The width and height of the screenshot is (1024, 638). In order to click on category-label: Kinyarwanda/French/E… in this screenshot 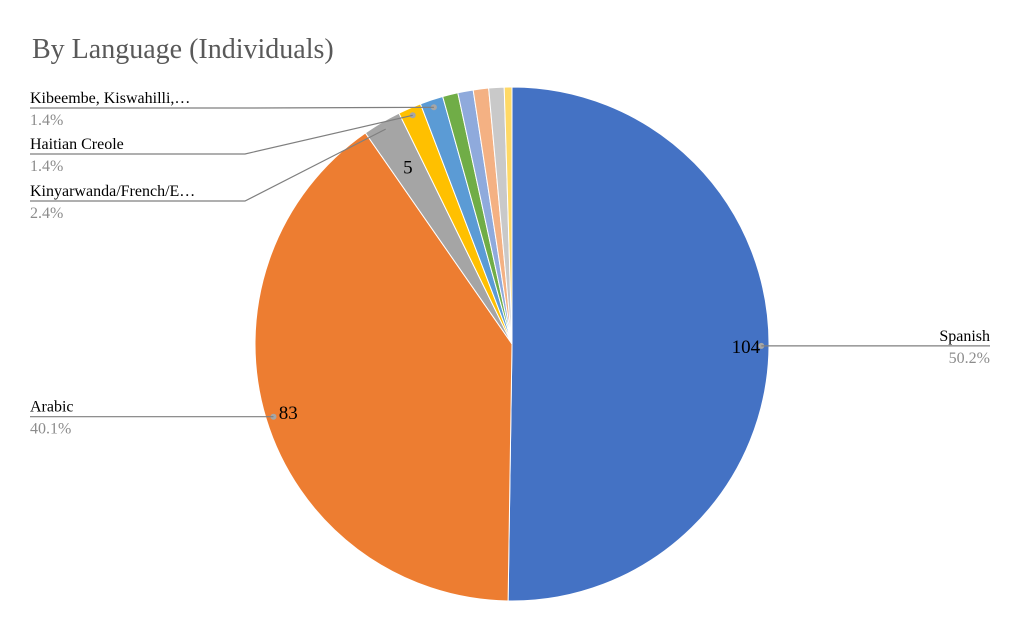, I will do `click(112, 191)`.